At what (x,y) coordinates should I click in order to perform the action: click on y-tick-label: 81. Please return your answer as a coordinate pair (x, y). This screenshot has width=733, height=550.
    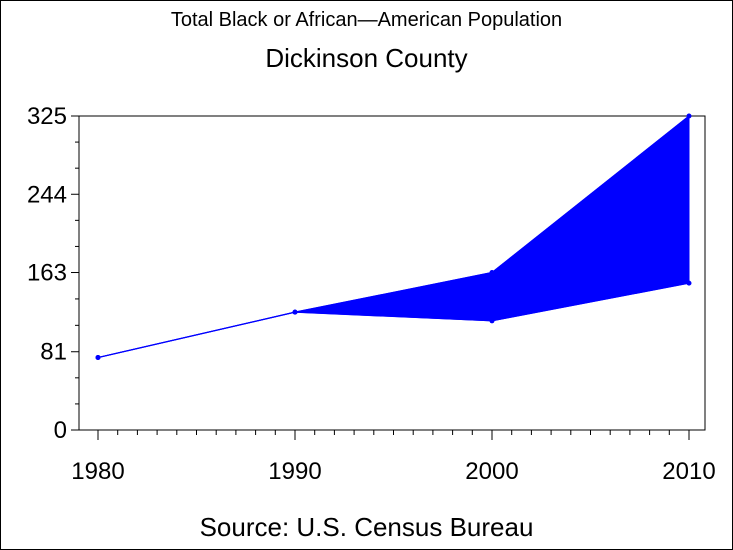
    Looking at the image, I should click on (53, 352).